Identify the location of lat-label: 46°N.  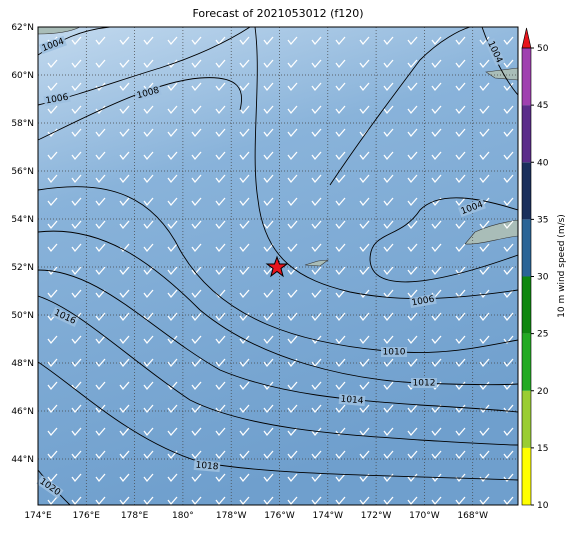
(22, 412).